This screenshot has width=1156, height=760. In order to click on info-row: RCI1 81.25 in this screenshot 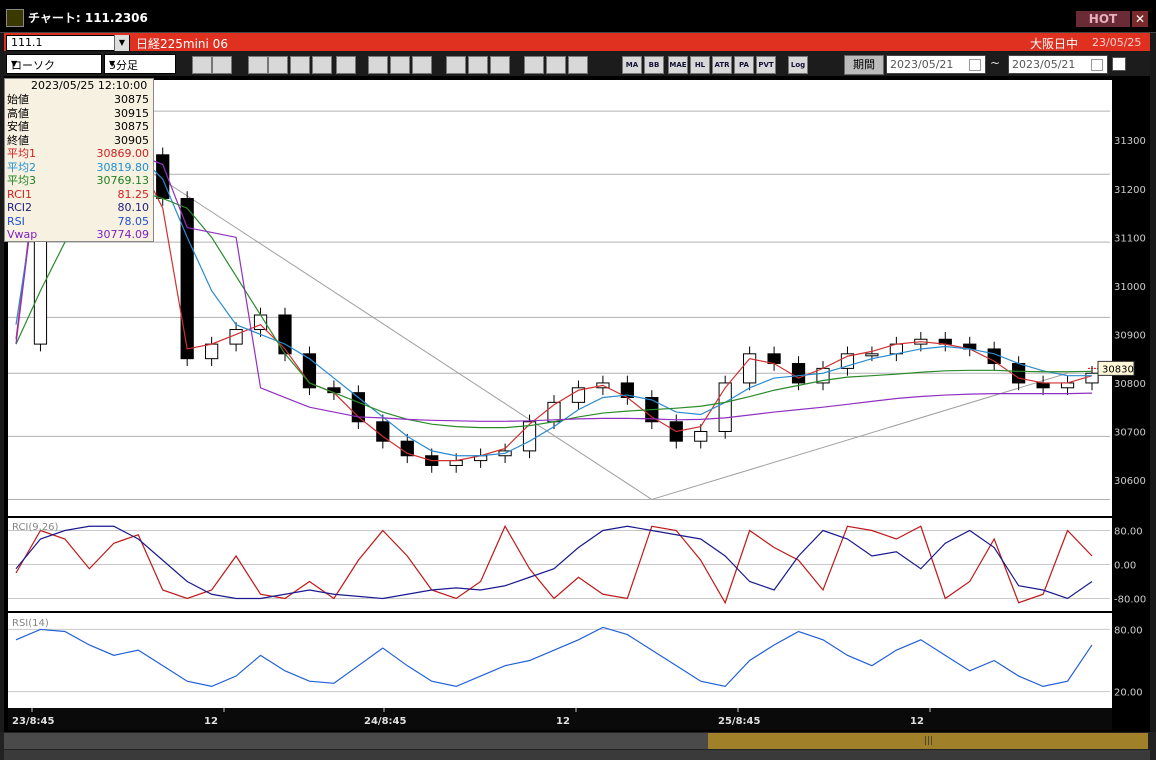, I will do `click(79, 194)`.